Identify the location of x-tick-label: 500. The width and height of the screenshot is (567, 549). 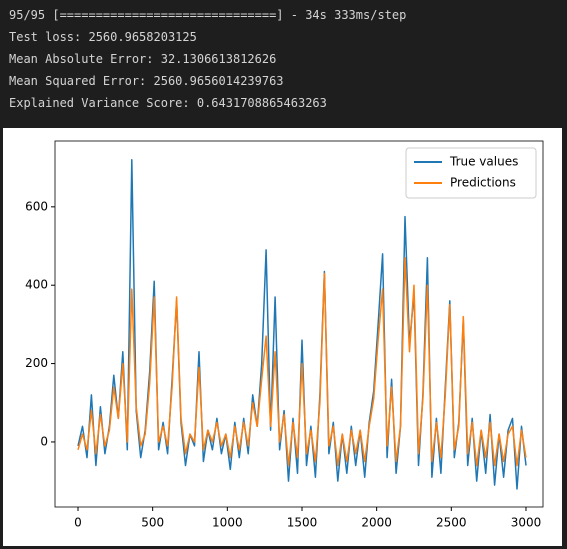
(152, 523).